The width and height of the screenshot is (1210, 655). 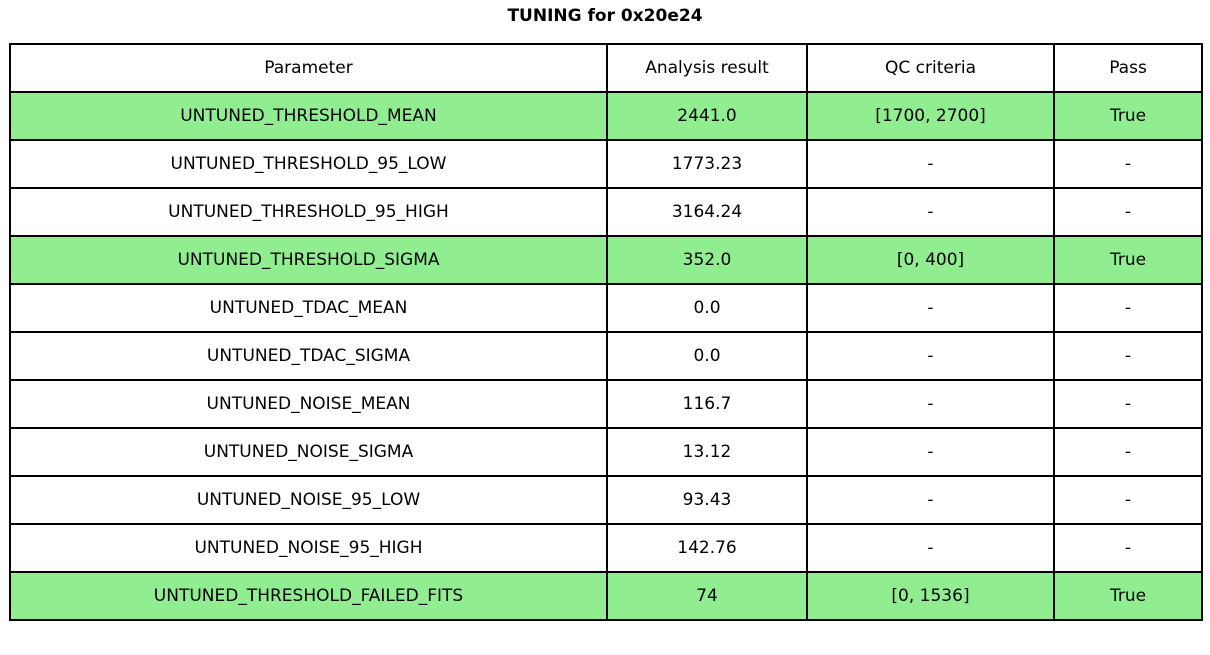 I want to click on cell-qc-criteria: [0, 400], so click(x=930, y=260).